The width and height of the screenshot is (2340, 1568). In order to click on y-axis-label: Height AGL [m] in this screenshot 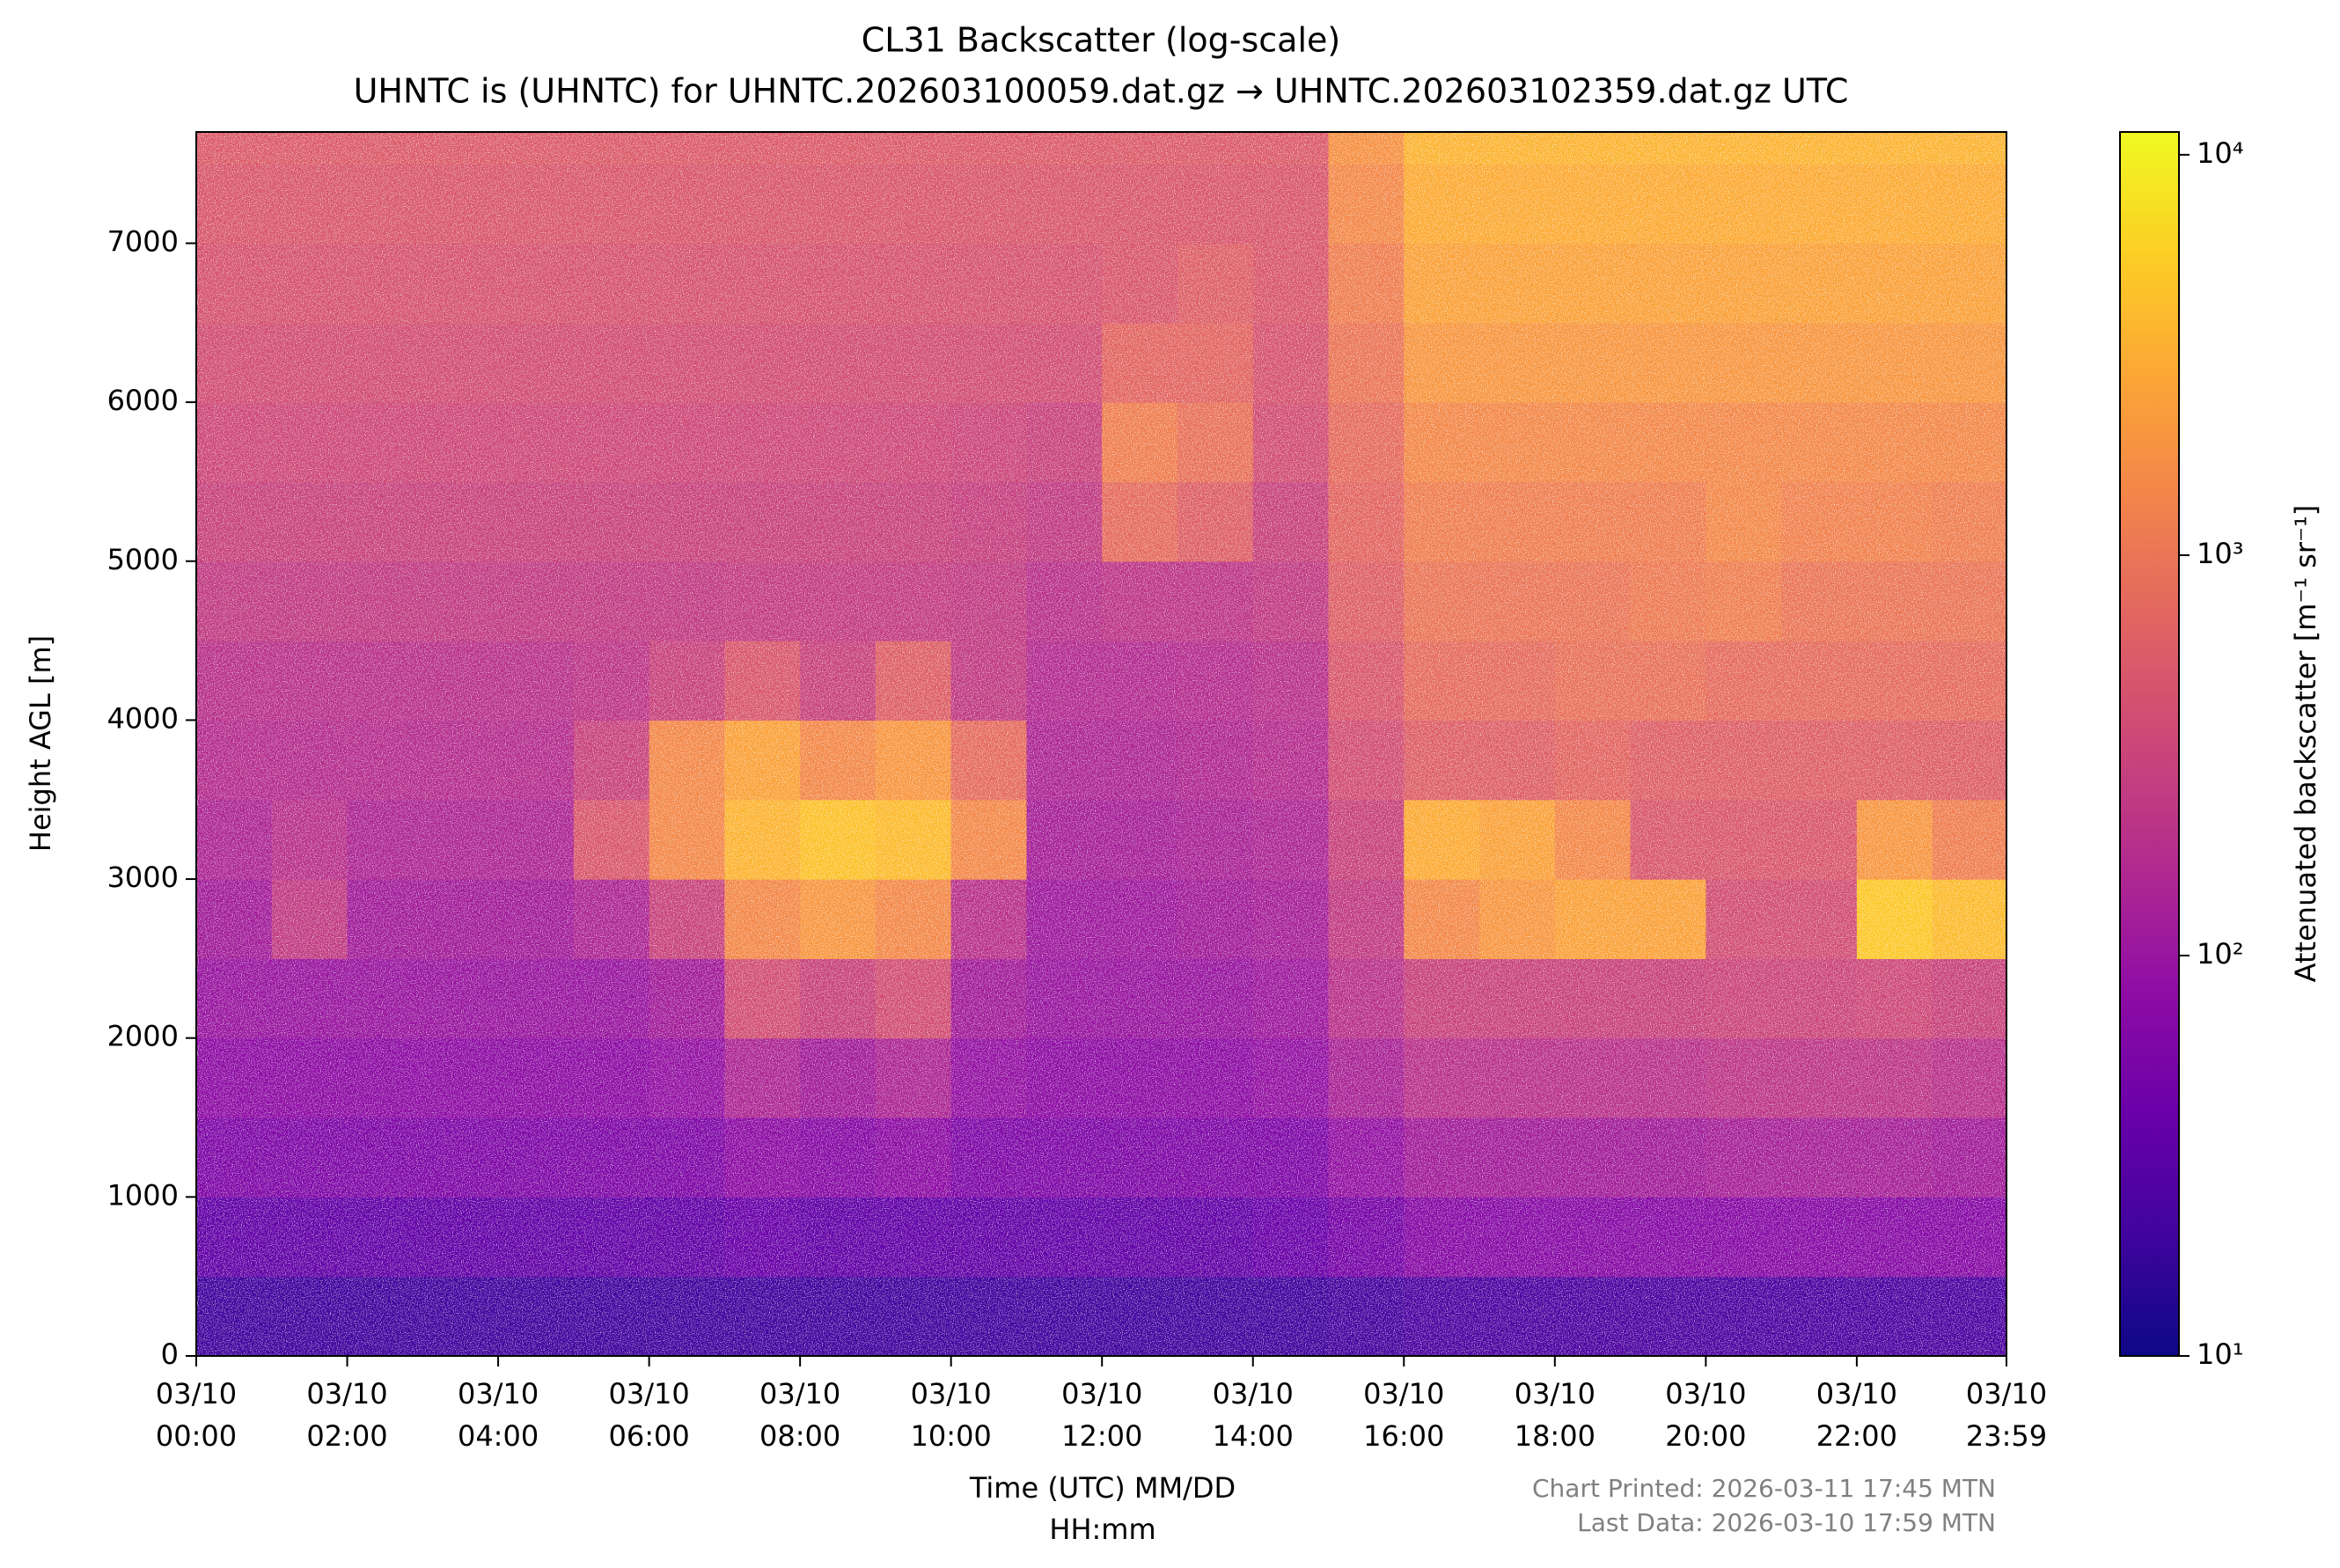, I will do `click(40, 743)`.